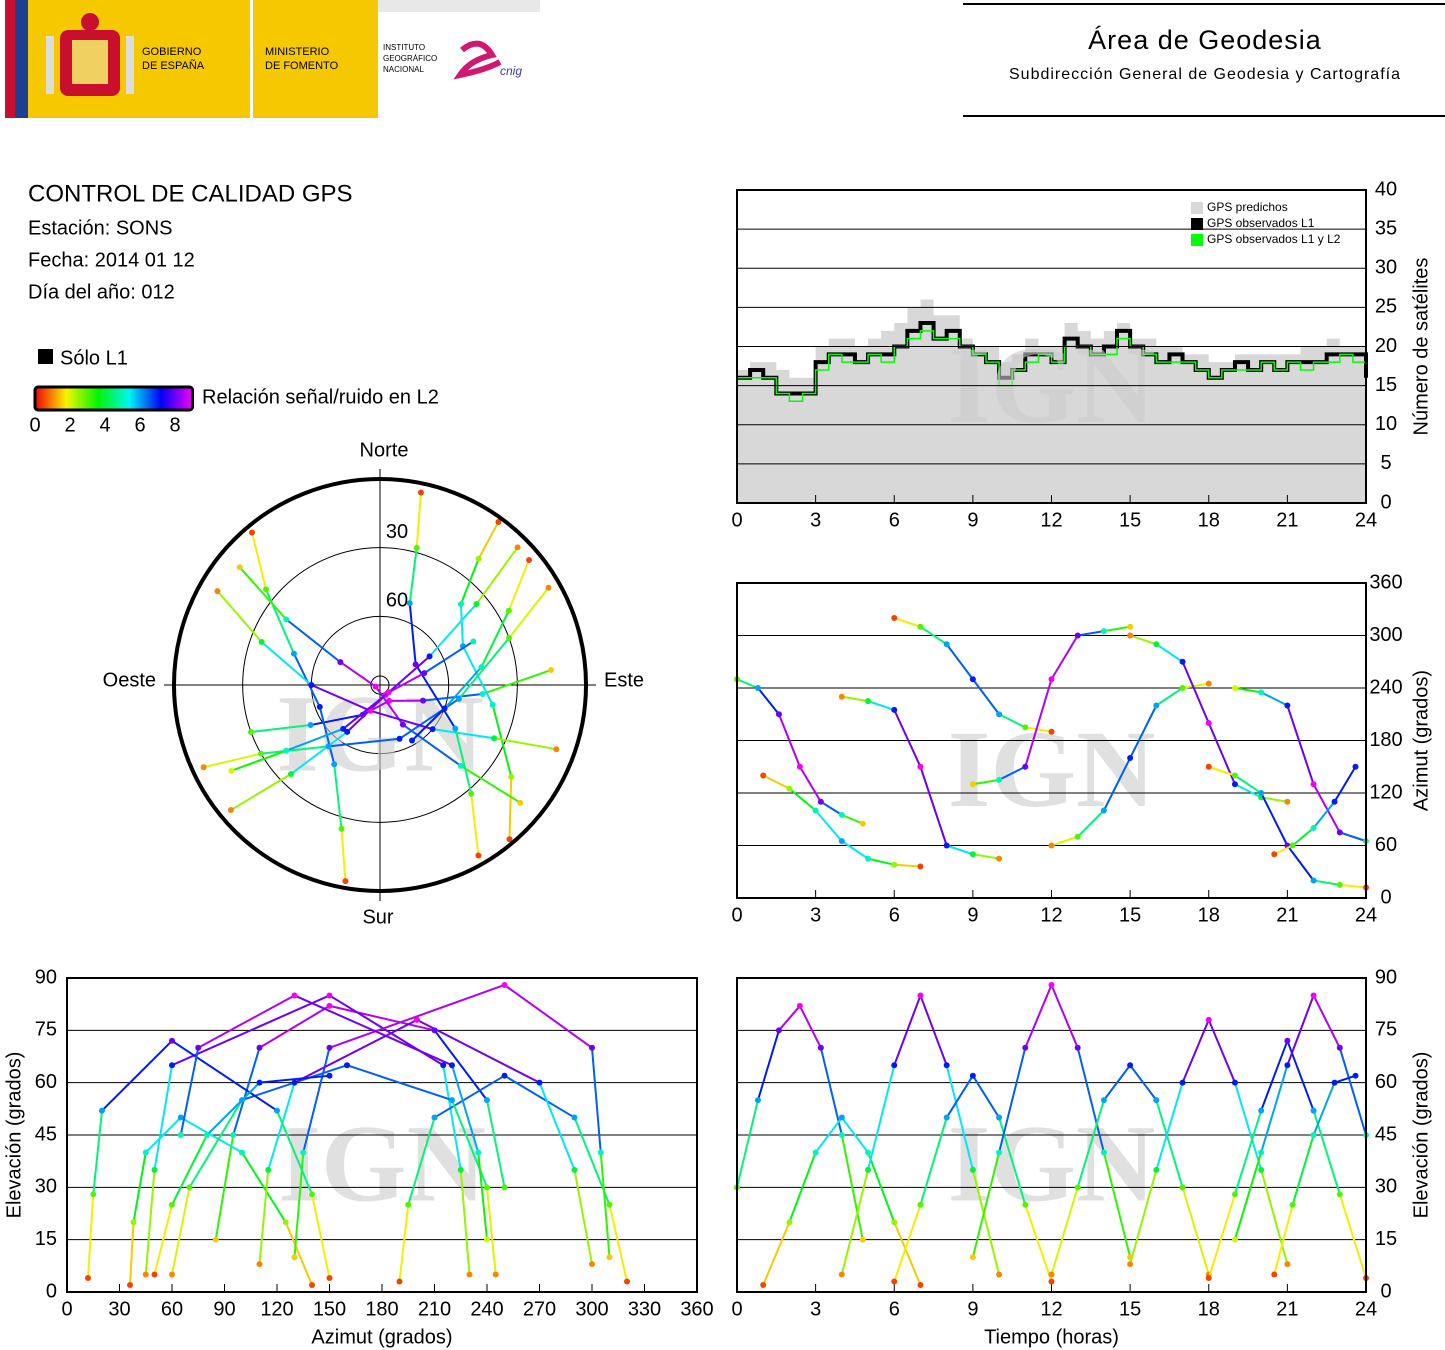 The image size is (1445, 1350). I want to click on plot-frame, so click(1051, 740).